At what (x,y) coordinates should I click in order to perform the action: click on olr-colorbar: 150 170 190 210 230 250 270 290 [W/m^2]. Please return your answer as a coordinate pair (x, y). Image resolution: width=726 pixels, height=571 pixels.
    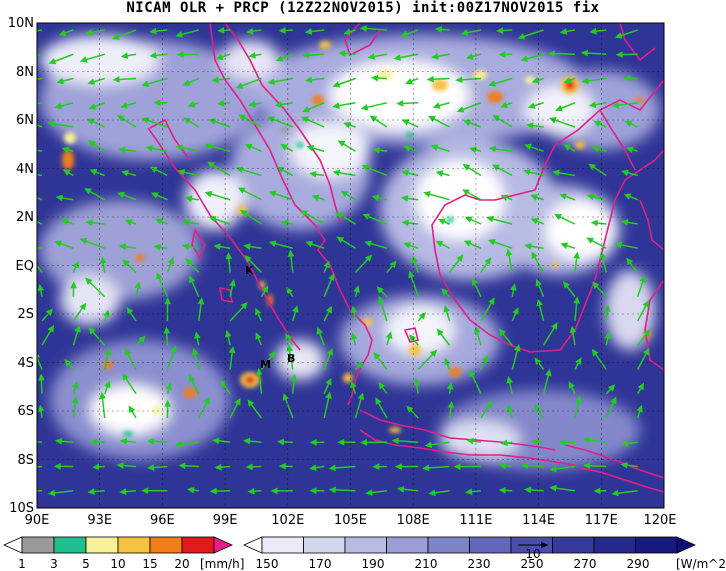
    Looking at the image, I should click on (484, 553).